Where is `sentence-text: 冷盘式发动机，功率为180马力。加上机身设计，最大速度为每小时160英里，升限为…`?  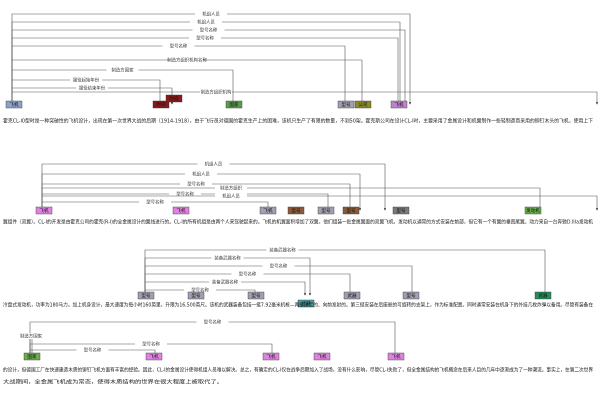
sentence-text: 冷盘式发动机，功率为180马力。加上机身设计，最大速度为每小时160英里，升限为… is located at coordinates (298, 305).